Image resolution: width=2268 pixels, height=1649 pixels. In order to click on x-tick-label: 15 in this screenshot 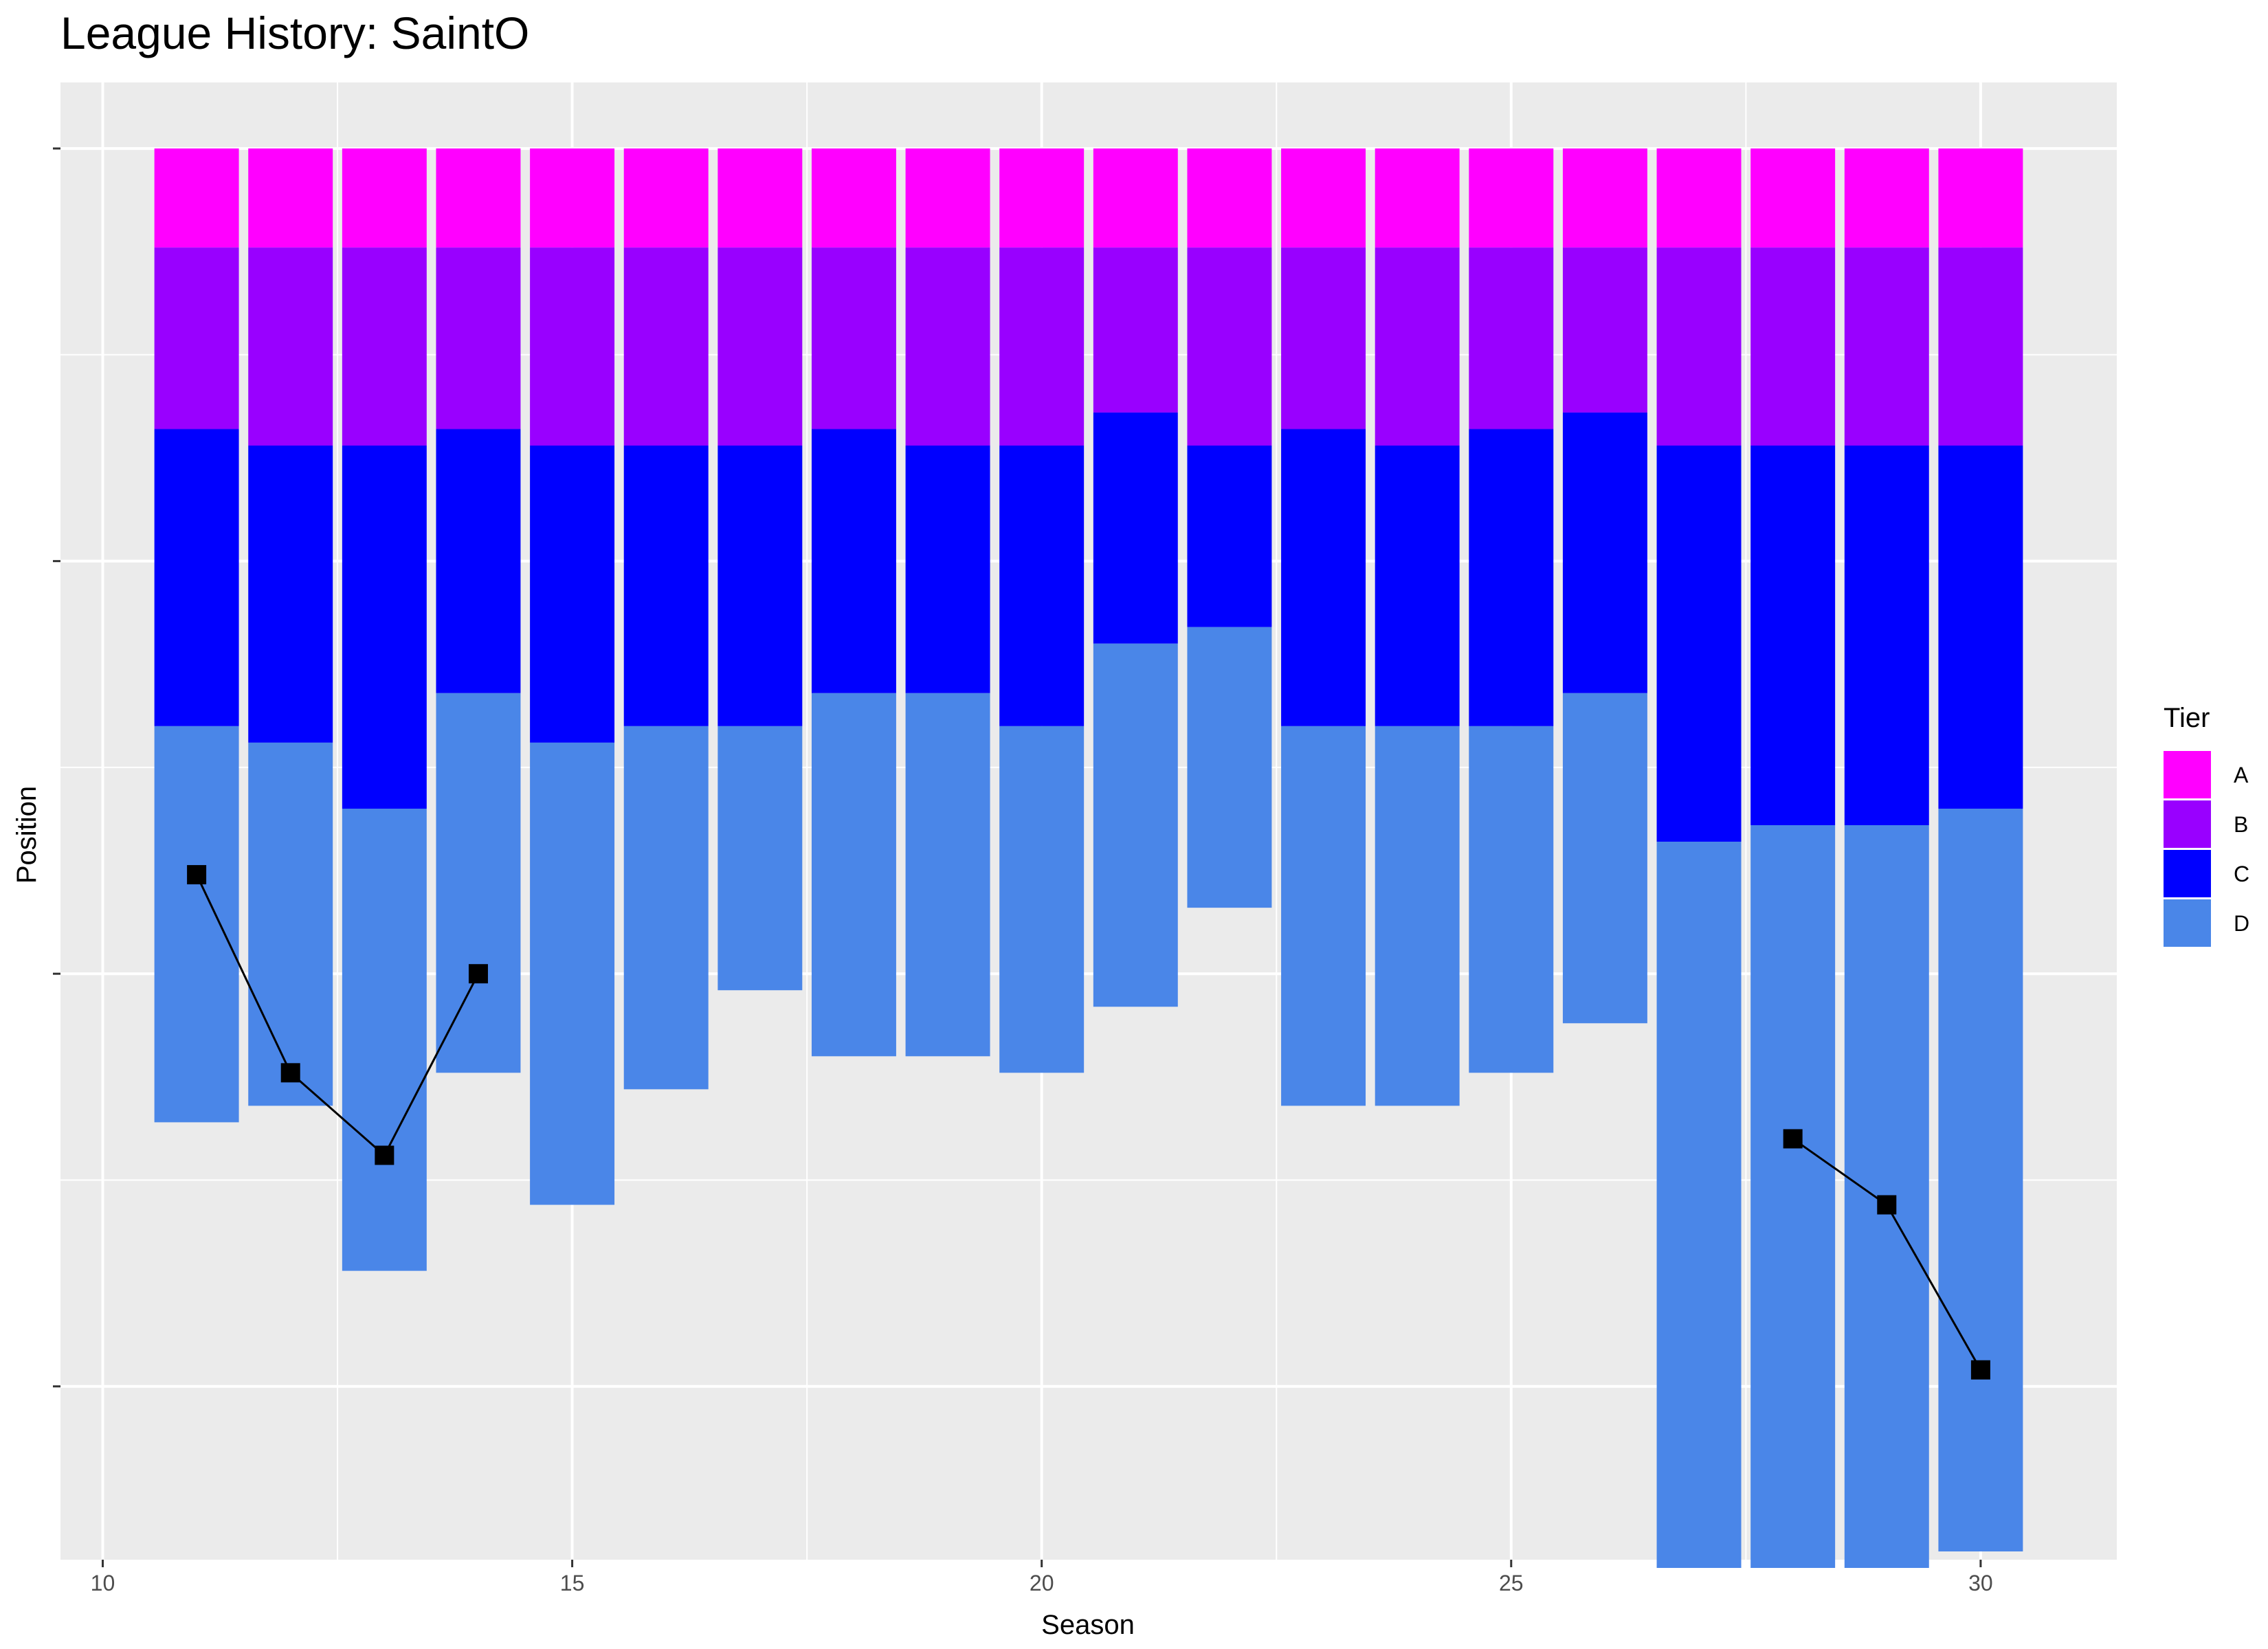, I will do `click(572, 1583)`.